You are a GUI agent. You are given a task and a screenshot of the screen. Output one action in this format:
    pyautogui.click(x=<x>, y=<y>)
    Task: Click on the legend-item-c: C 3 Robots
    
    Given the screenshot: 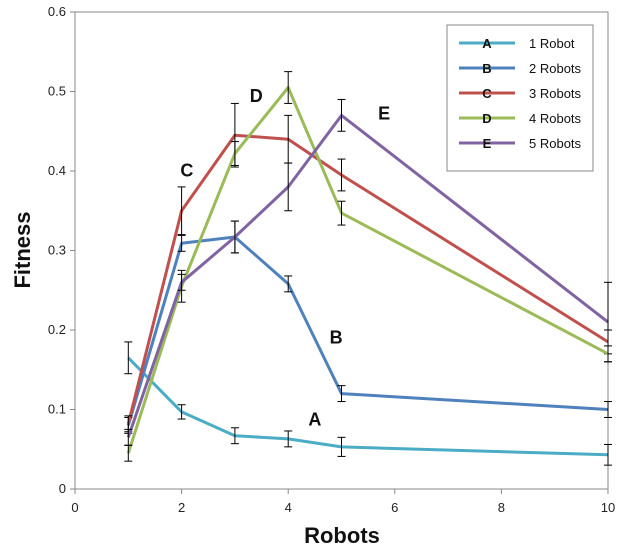 What is the action you would take?
    pyautogui.click(x=520, y=93)
    